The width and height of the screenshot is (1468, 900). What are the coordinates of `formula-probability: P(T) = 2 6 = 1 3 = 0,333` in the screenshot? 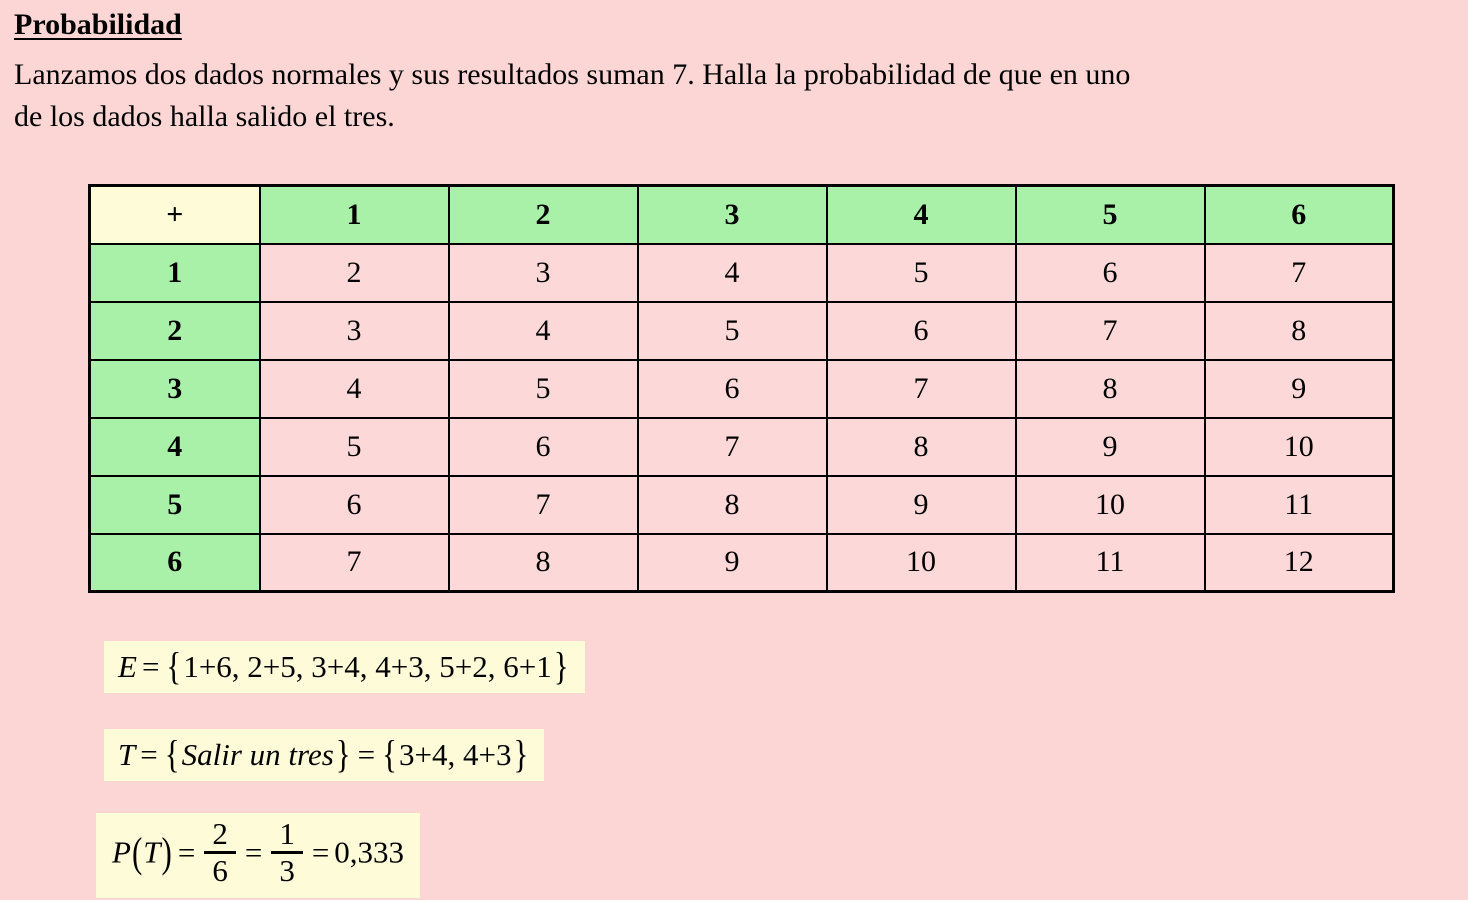 It's located at (258, 855).